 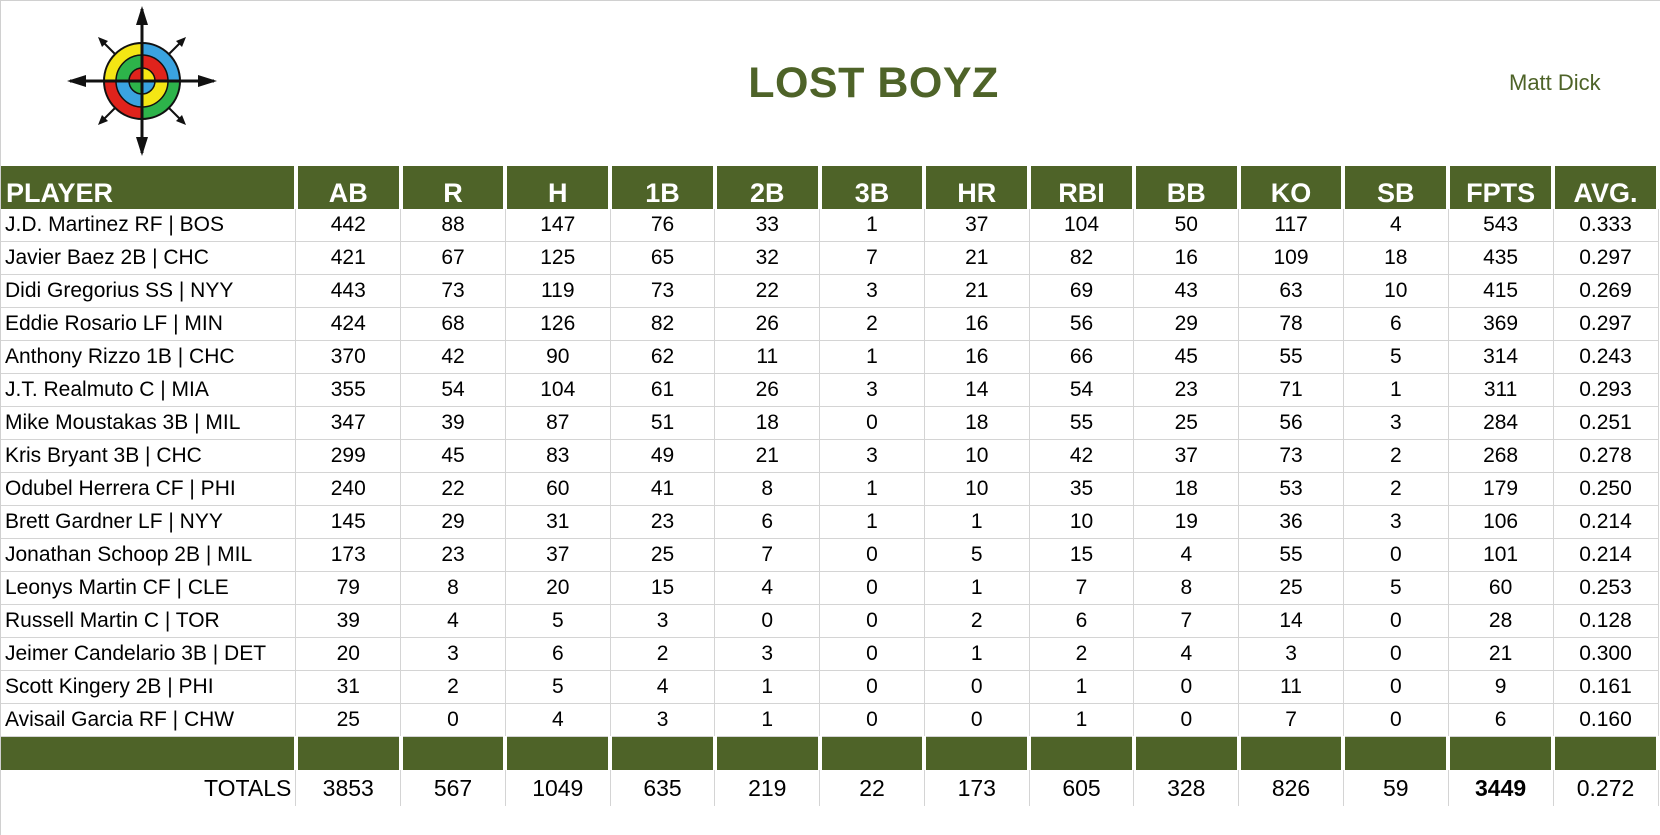 What do you see at coordinates (558, 357) in the screenshot?
I see `stat-cell: 90` at bounding box center [558, 357].